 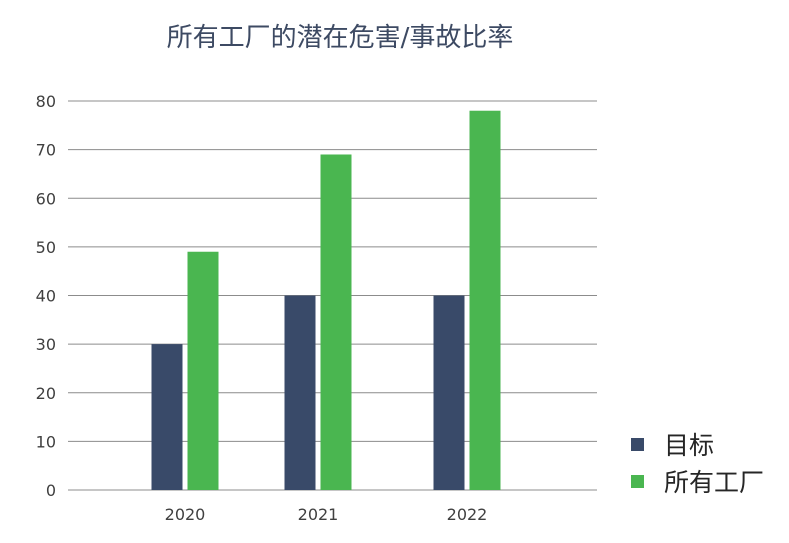 What do you see at coordinates (485, 300) in the screenshot?
I see `bar-all-plants-2022` at bounding box center [485, 300].